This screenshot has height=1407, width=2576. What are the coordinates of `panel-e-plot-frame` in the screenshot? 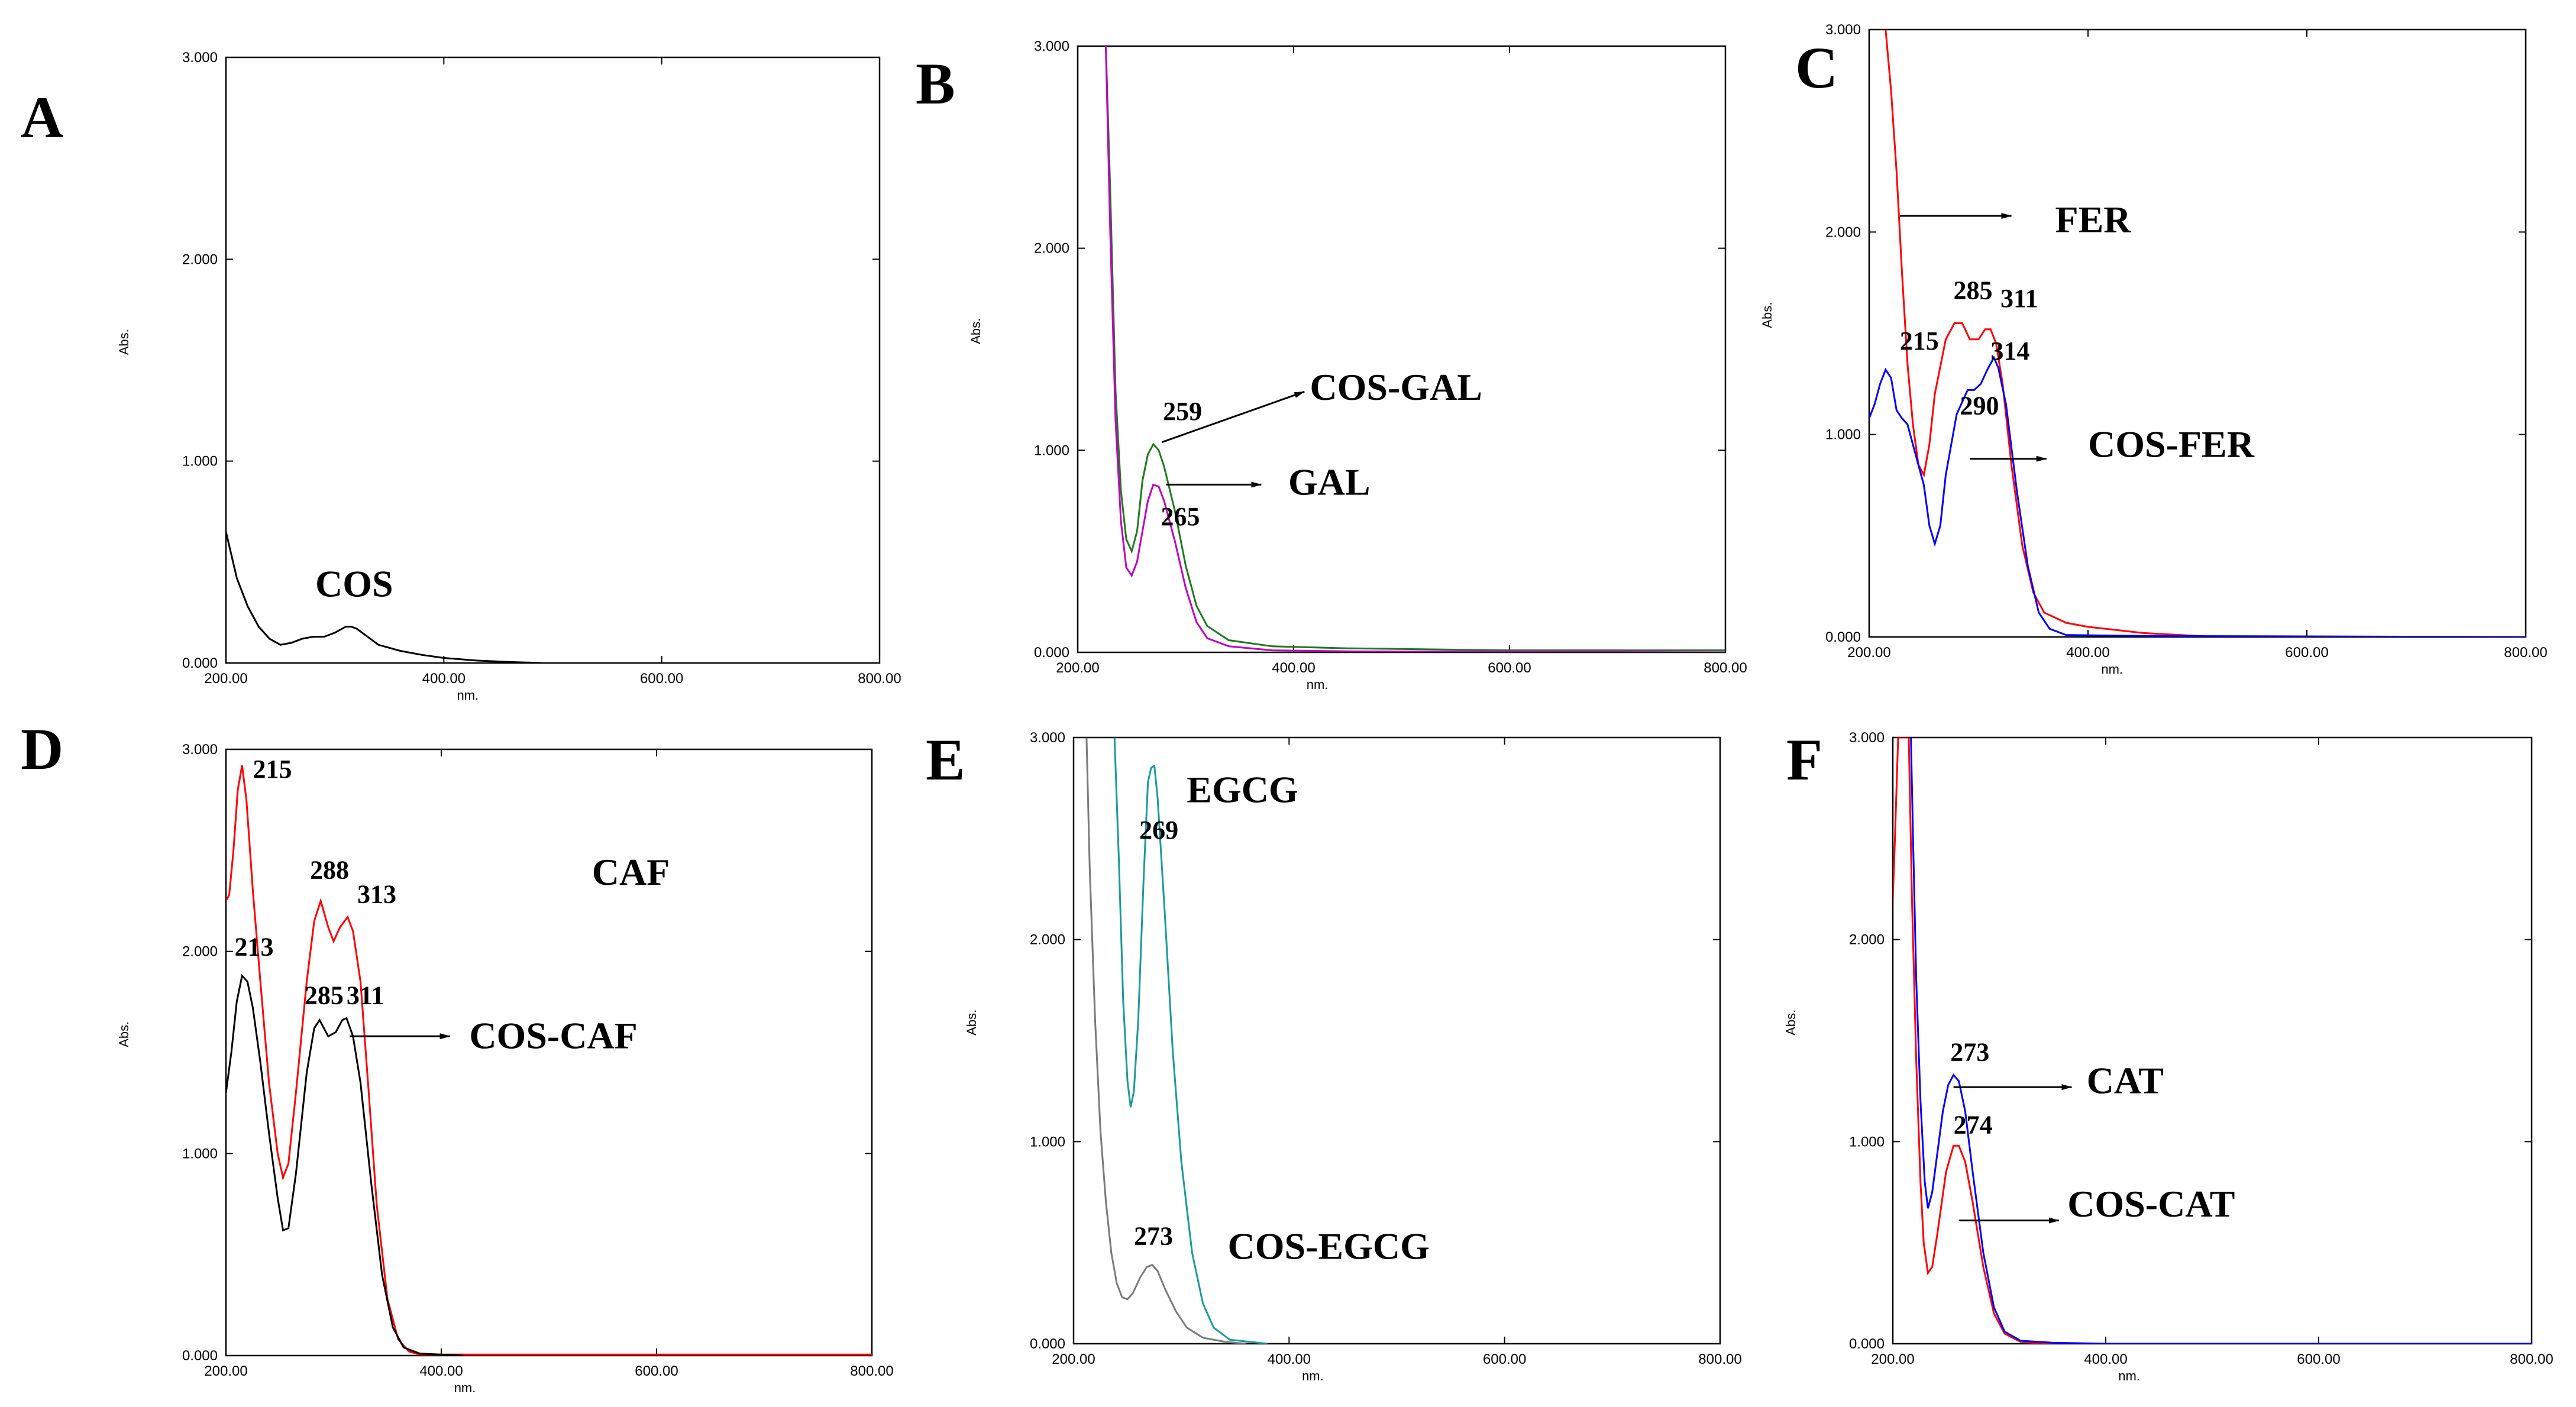 It's located at (1396, 1041).